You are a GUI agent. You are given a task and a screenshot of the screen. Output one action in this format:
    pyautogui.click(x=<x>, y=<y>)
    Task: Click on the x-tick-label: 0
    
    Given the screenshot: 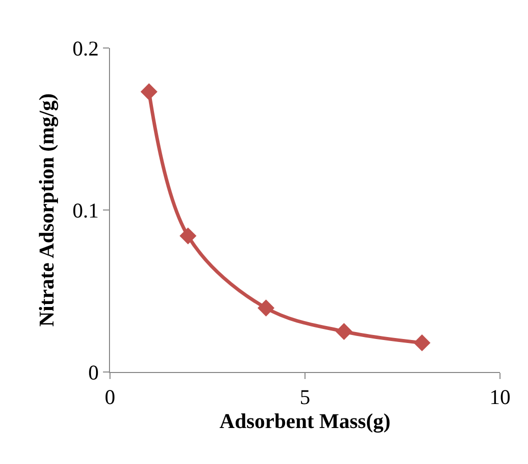 What is the action you would take?
    pyautogui.click(x=110, y=397)
    